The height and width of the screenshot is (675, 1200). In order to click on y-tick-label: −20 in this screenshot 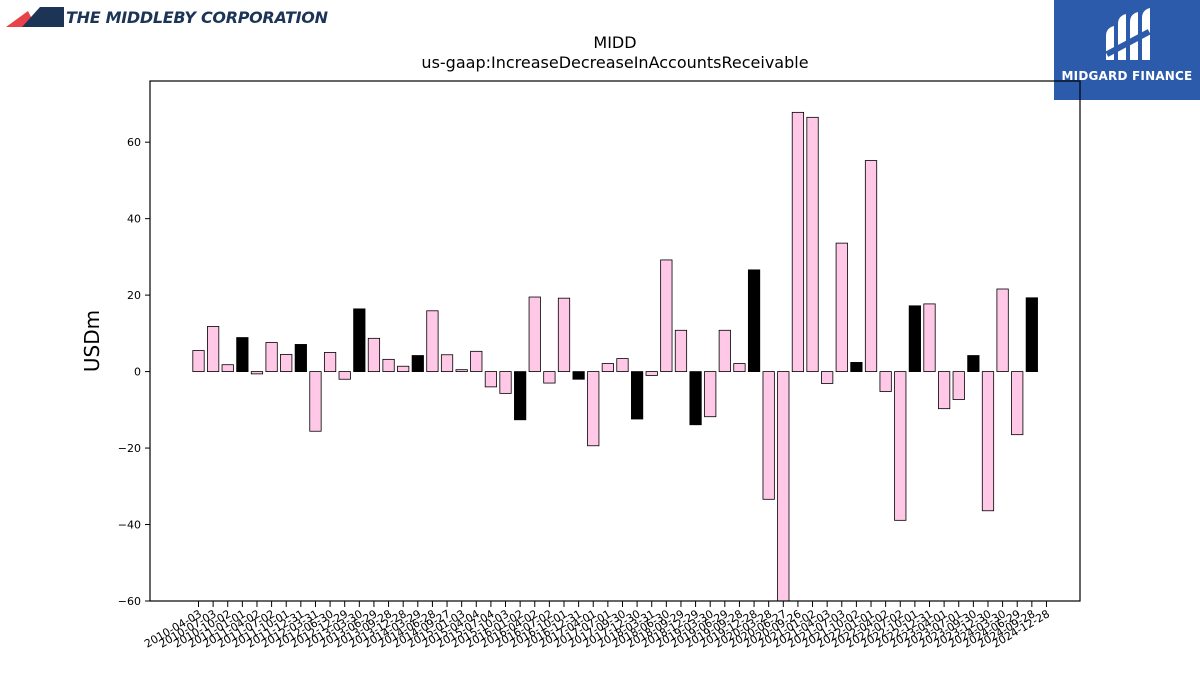, I will do `click(129, 448)`.